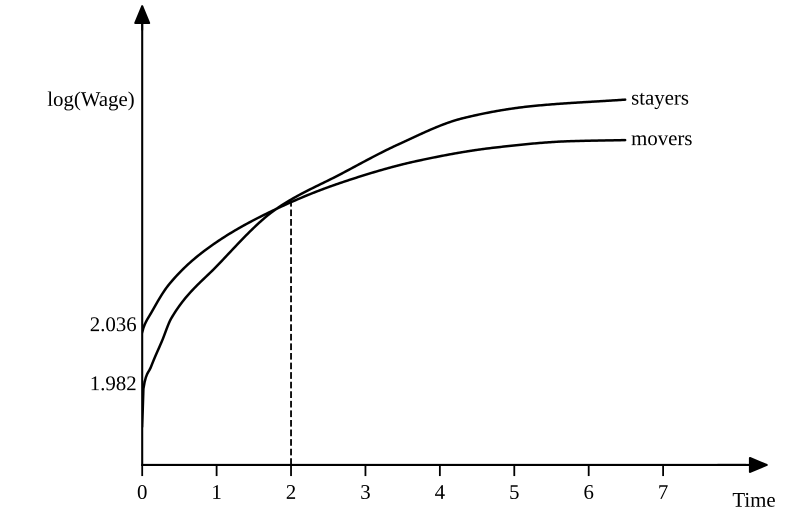  What do you see at coordinates (589, 492) in the screenshot?
I see `x-tick-label: 6` at bounding box center [589, 492].